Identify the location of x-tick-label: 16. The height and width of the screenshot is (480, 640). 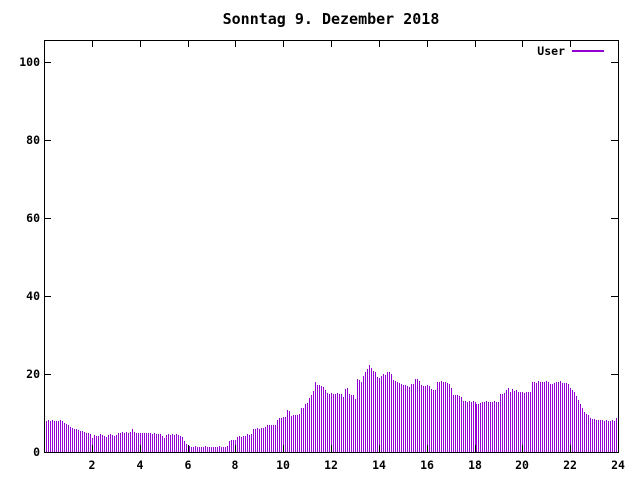
(427, 465).